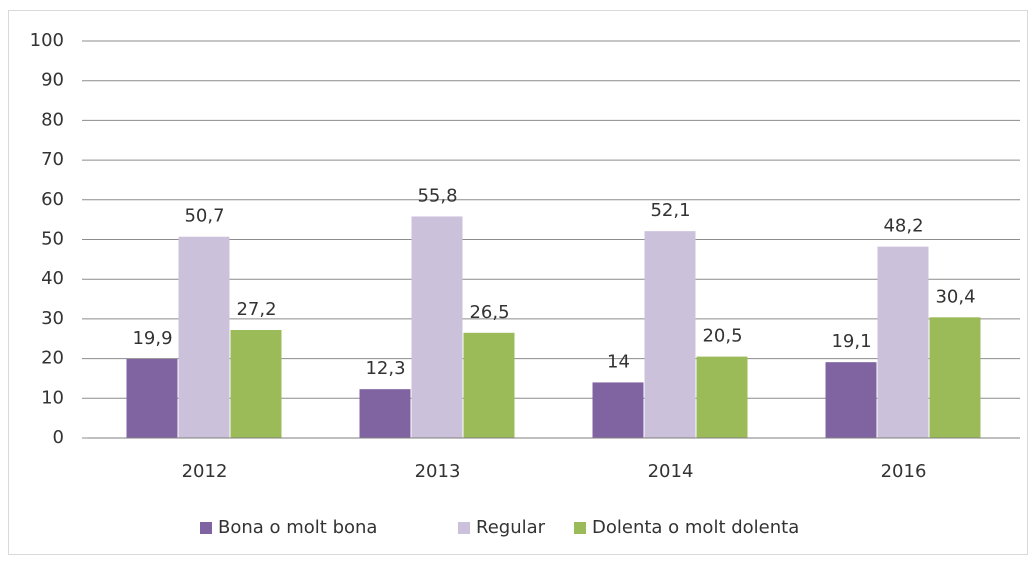  Describe the element at coordinates (52, 199) in the screenshot. I see `y-tick-label: 60` at that location.